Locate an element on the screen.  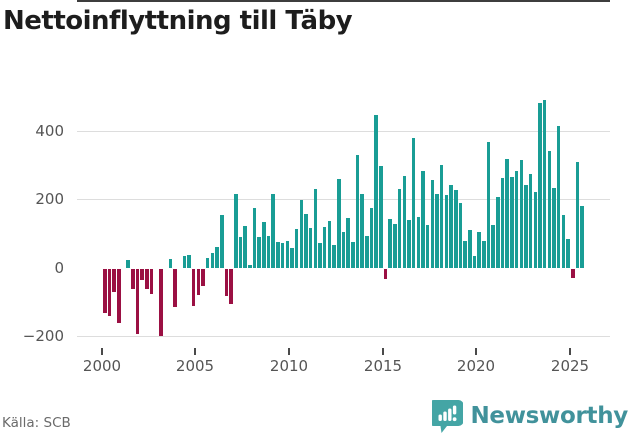
chart-title: Nettoinflyttning till Täby is located at coordinates (178, 21).